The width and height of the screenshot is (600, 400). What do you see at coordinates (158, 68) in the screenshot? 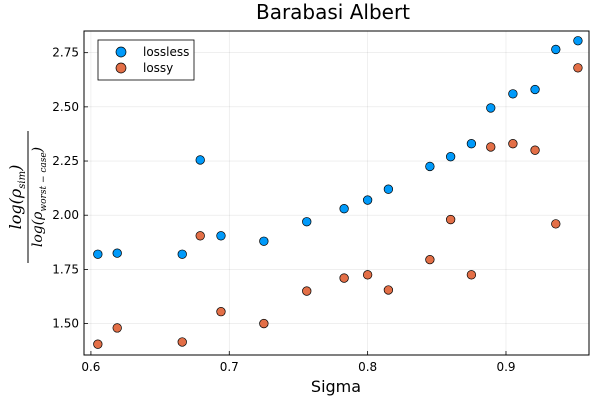
I see `legend-label-lossy: lossy` at bounding box center [158, 68].